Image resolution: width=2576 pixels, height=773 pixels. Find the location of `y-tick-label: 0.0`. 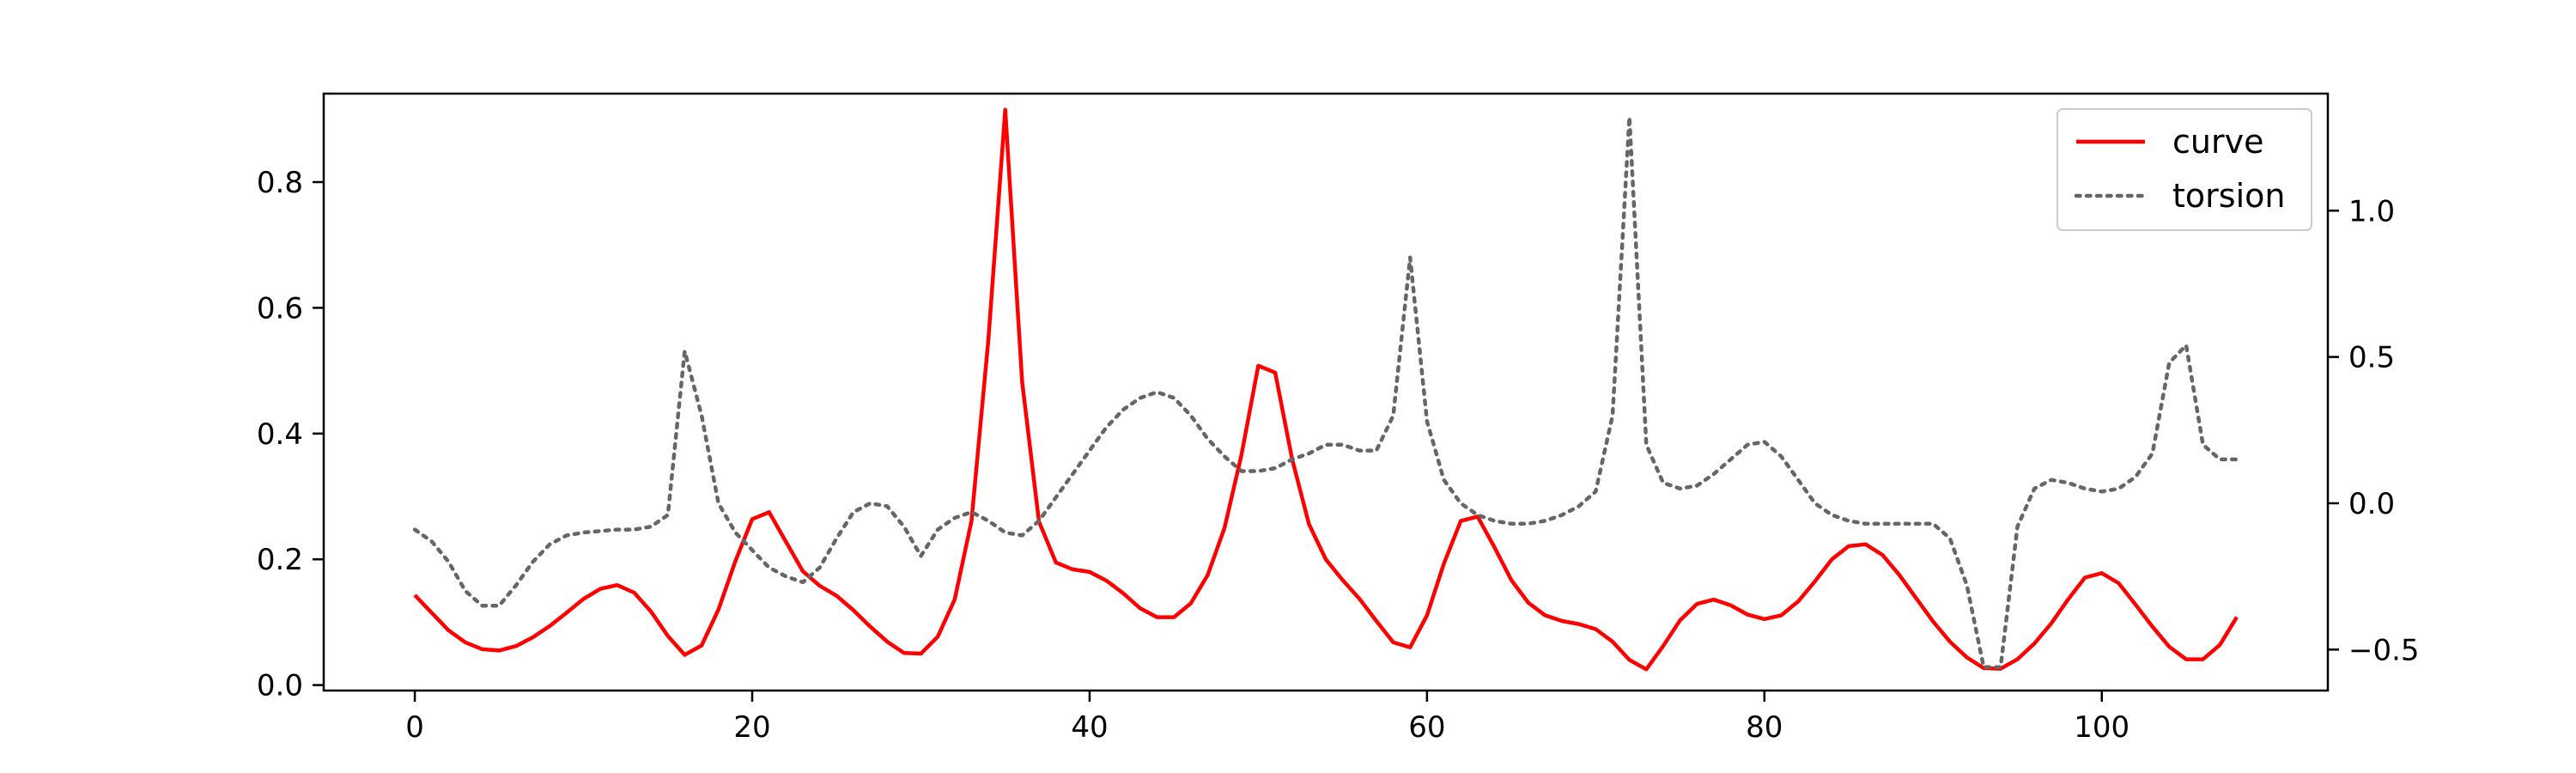

y-tick-label: 0.0 is located at coordinates (280, 686).